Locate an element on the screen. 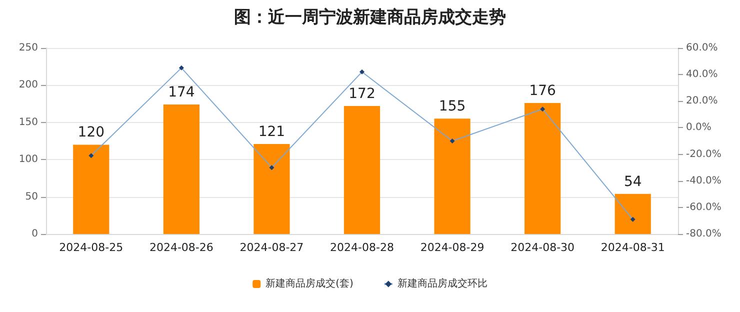 This screenshot has width=740, height=312. legend-label: 新建商品房成交环比 is located at coordinates (442, 284).